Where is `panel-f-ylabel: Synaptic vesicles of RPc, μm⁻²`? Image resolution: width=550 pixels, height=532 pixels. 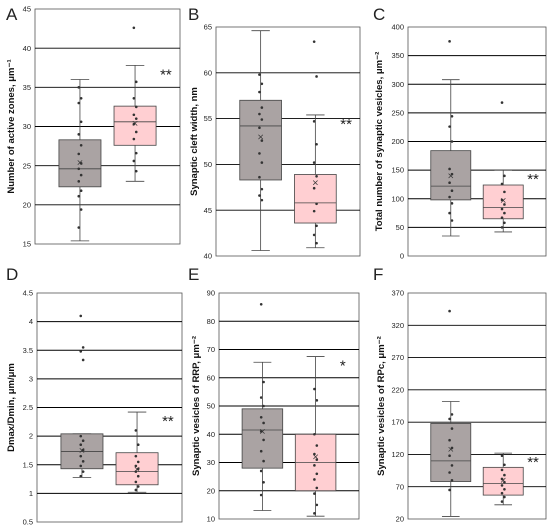
panel-f-ylabel: Synaptic vesicles of RPc, μm⁻² is located at coordinates (381, 406).